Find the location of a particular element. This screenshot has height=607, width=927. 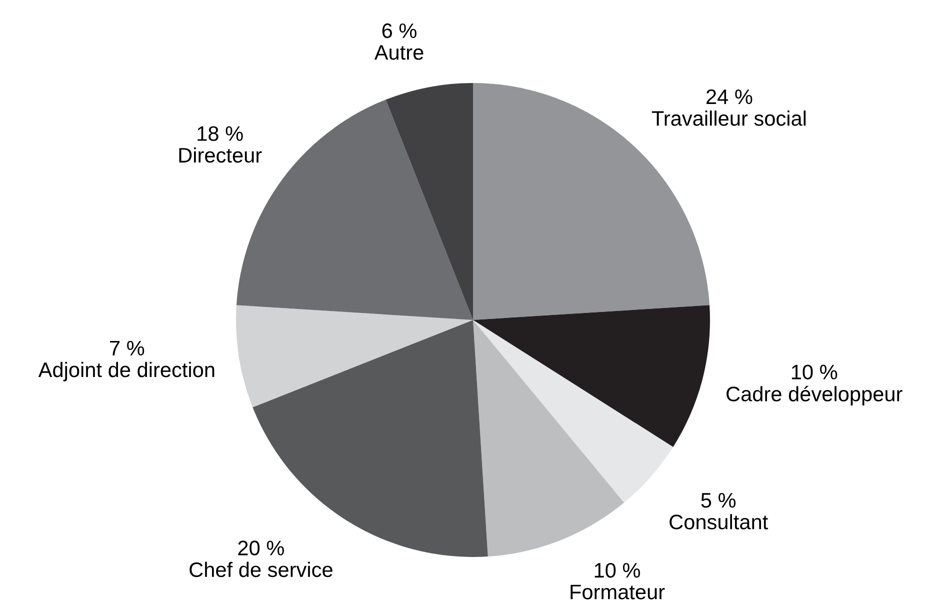

slice-label: Travailleur social is located at coordinates (729, 118).